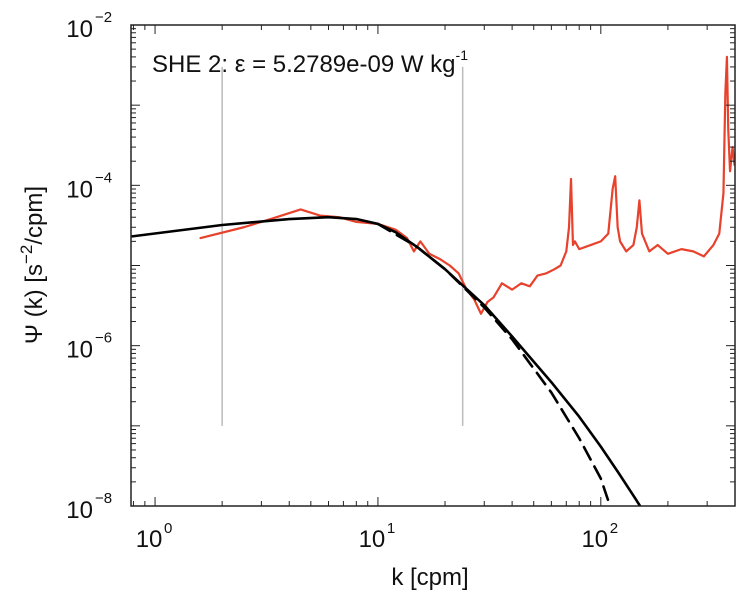 This screenshot has height=600, width=739. I want to click on x-tick-label-exponent: 2, so click(614, 528).